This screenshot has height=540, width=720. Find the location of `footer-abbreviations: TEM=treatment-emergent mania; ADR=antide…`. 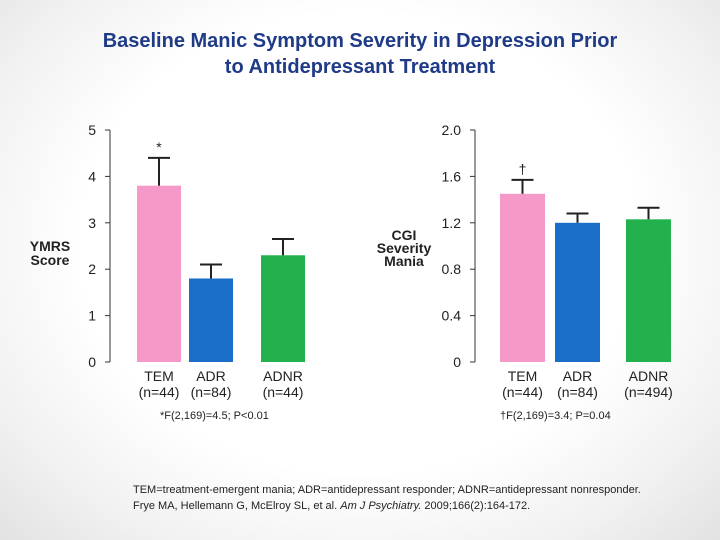

footer-abbreviations: TEM=treatment-emergent mania; ADR=antide… is located at coordinates (413, 490).